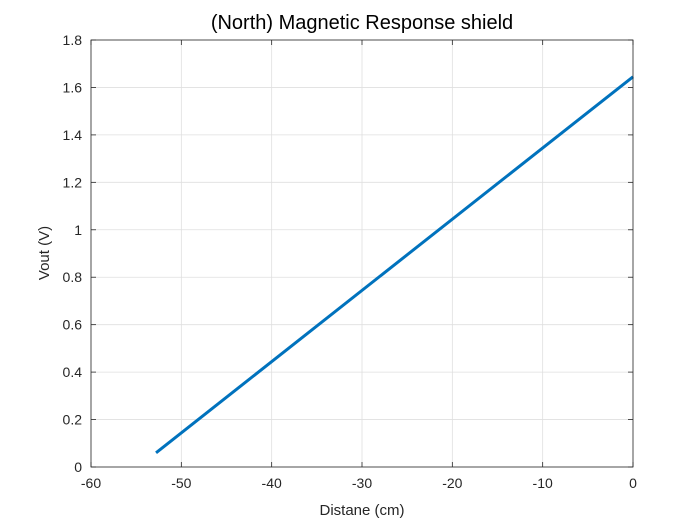  Describe the element at coordinates (73, 135) in the screenshot. I see `y-tick-label: 1.4` at that location.